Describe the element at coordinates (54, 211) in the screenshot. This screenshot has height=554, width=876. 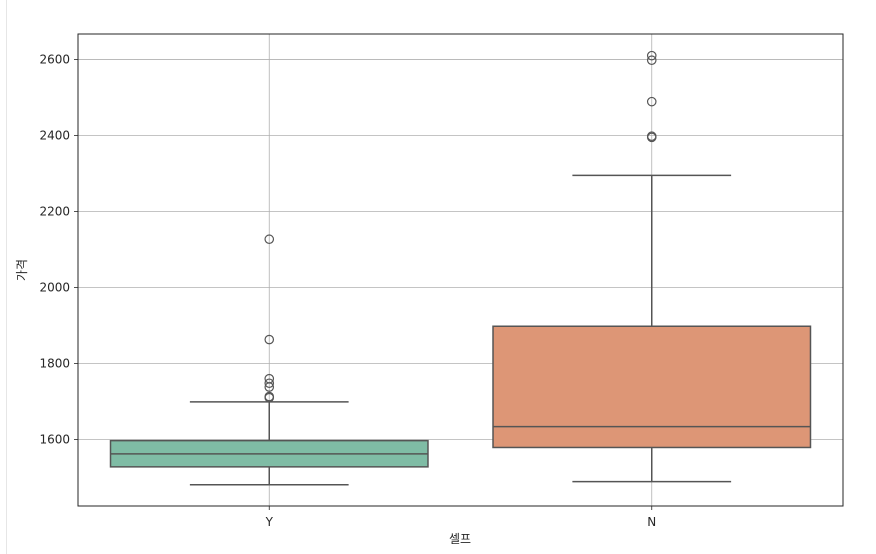
I see `y-tick-label: 2200` at that location.